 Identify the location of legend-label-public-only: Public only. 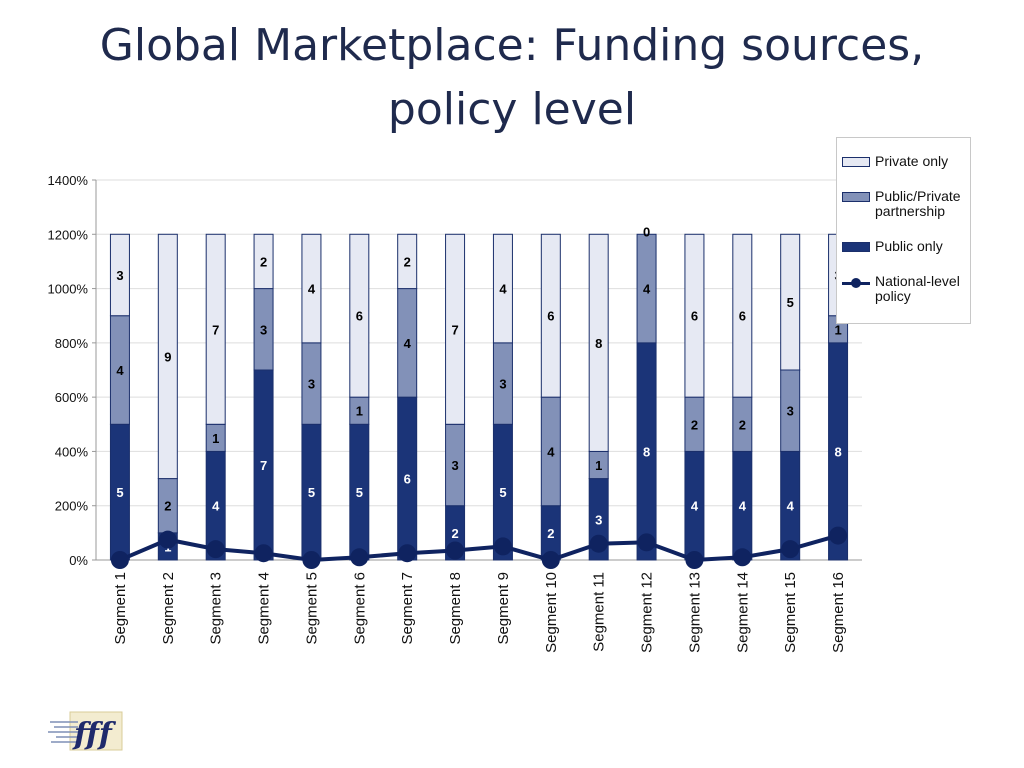
(909, 246).